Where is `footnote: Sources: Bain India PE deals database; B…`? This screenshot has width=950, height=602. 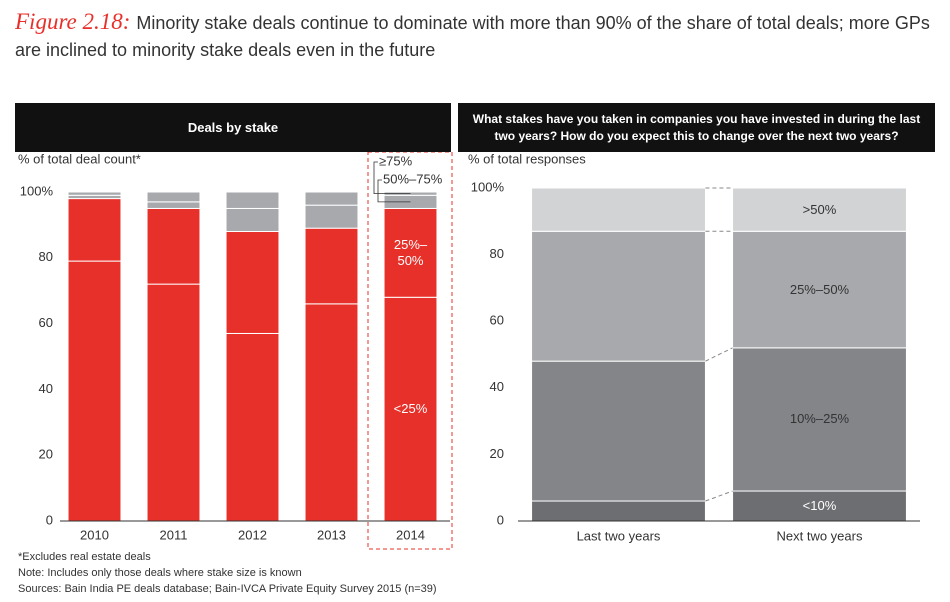
footnote: Sources: Bain India PE deals database; B… is located at coordinates (227, 589).